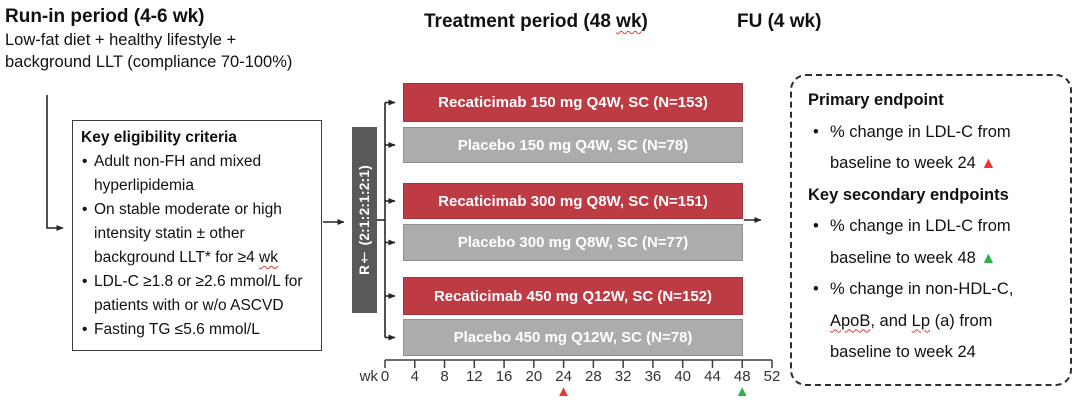  I want to click on week-axis-unit-label: wk, so click(368, 376).